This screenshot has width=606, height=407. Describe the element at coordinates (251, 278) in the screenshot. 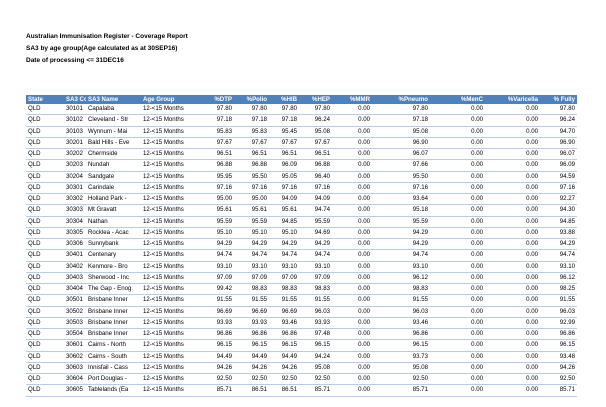

I see `table-cell: 97.09` at that location.